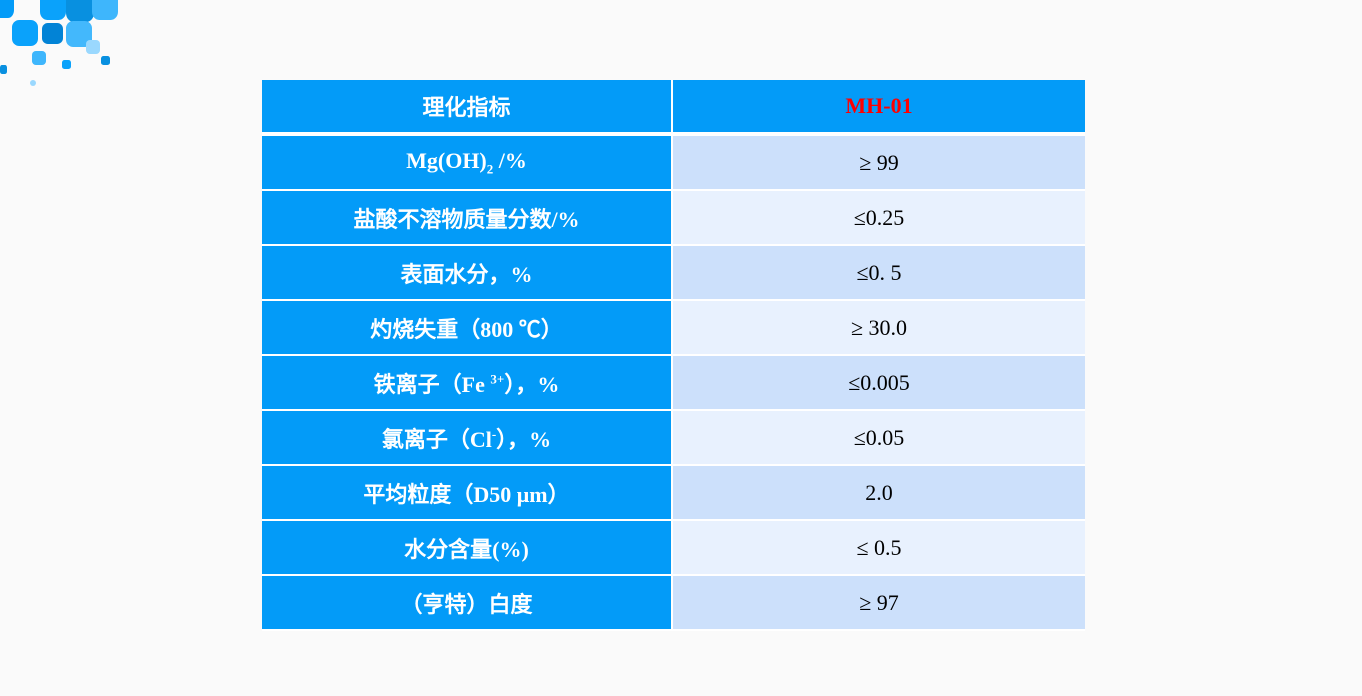  Describe the element at coordinates (879, 438) in the screenshot. I see `param-value: ≤0.05` at that location.